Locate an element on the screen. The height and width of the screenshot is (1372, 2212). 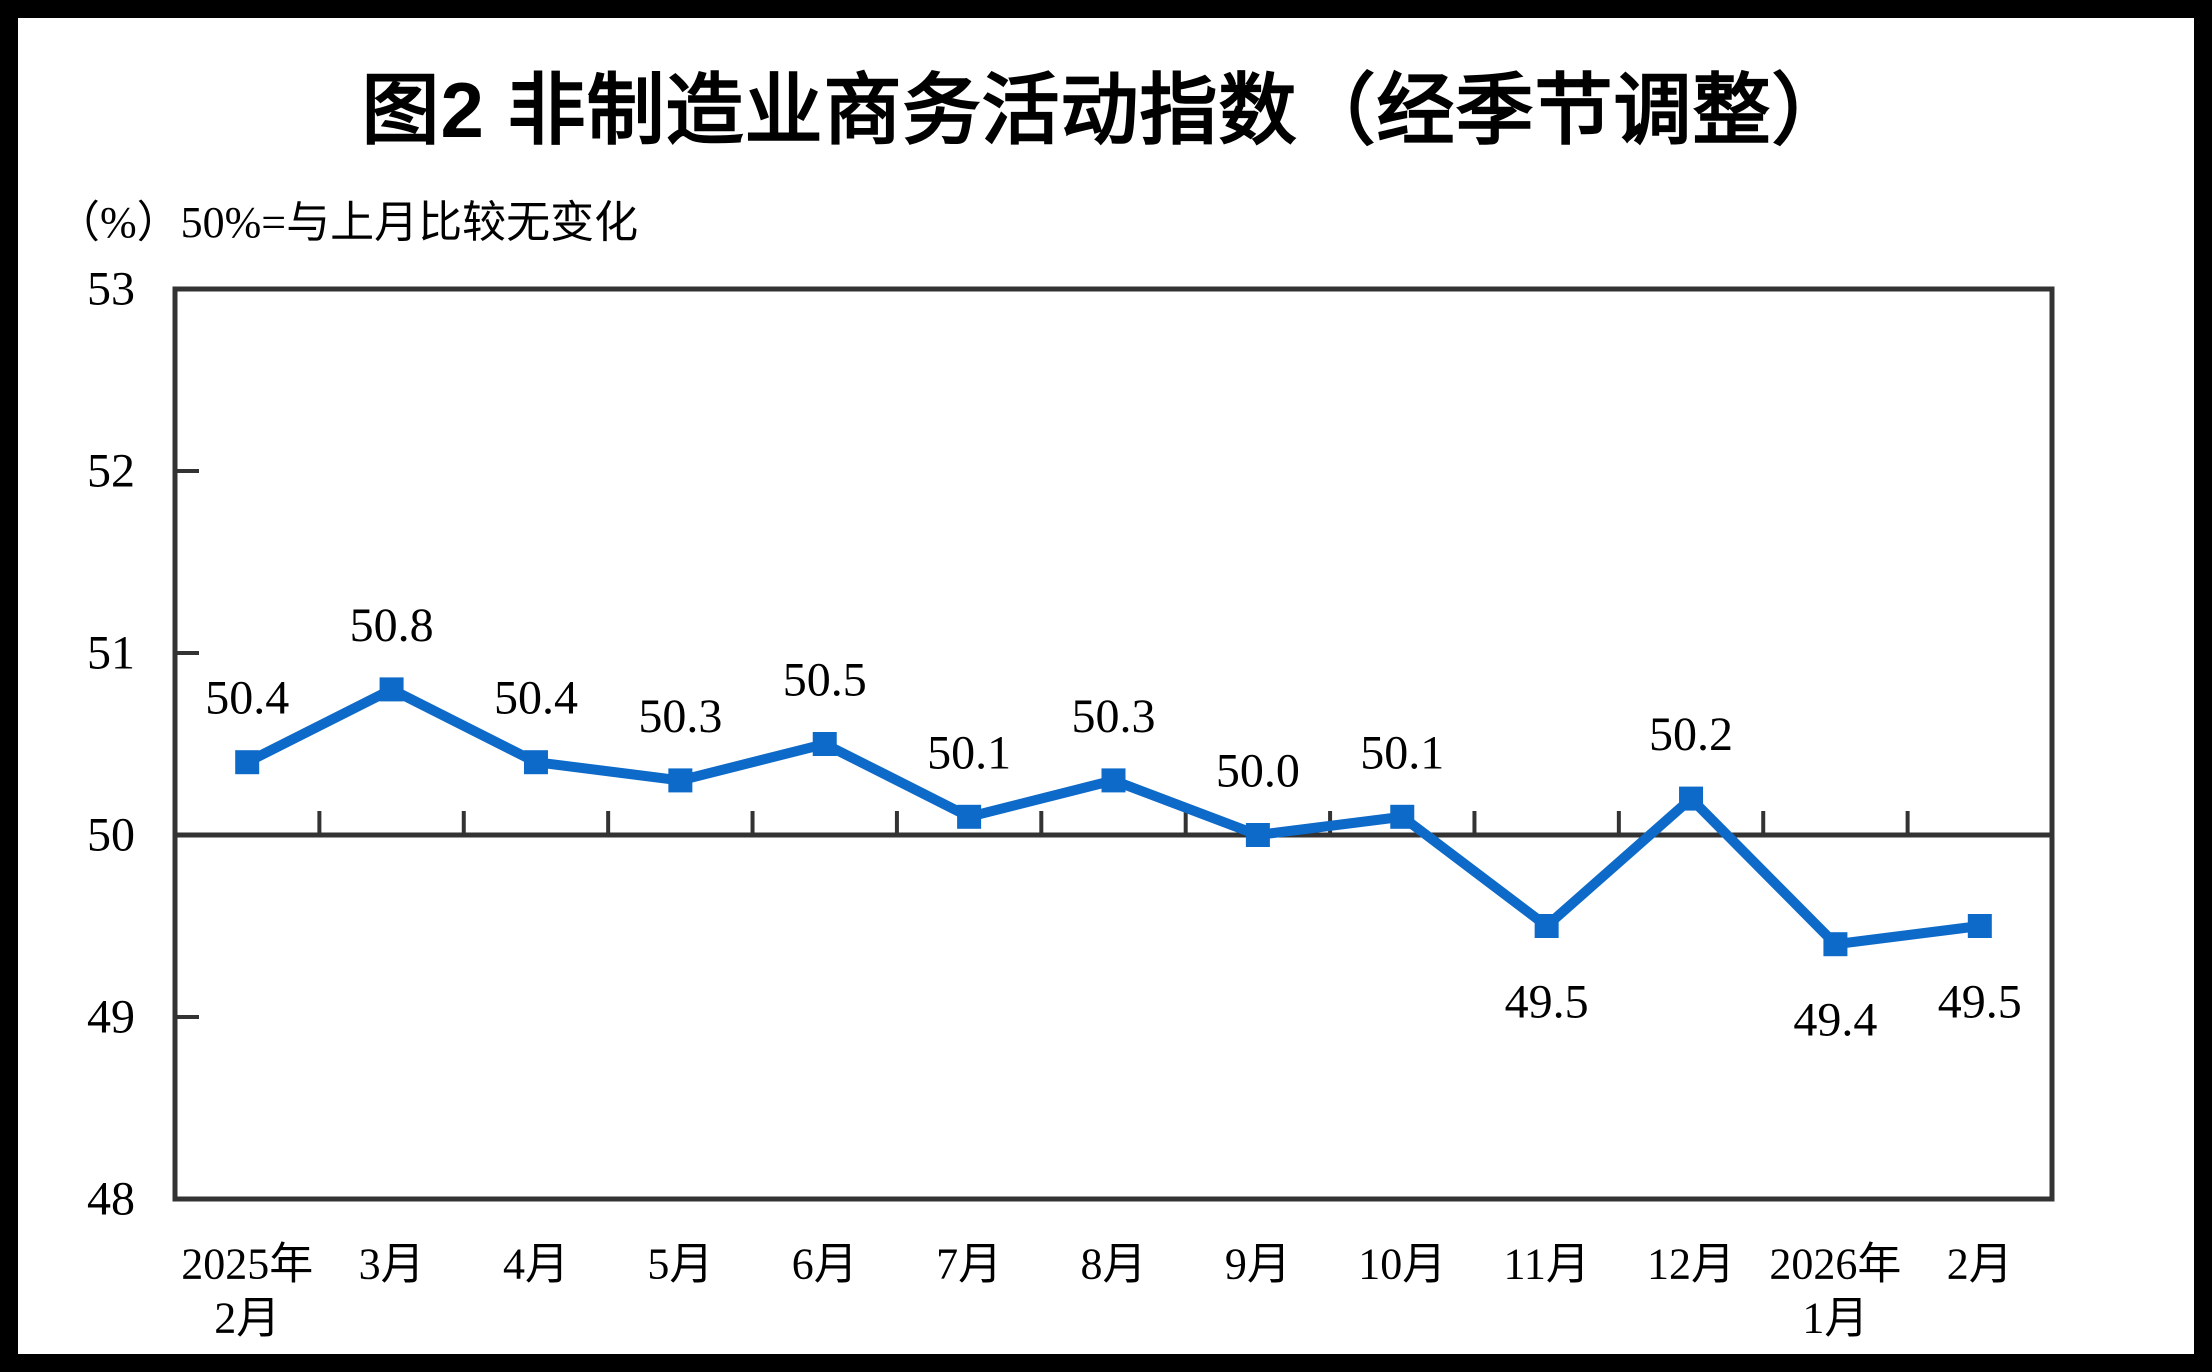
chart-title: 图2 非制造业商务活动指数（经季节调整） is located at coordinates (1106, 110).